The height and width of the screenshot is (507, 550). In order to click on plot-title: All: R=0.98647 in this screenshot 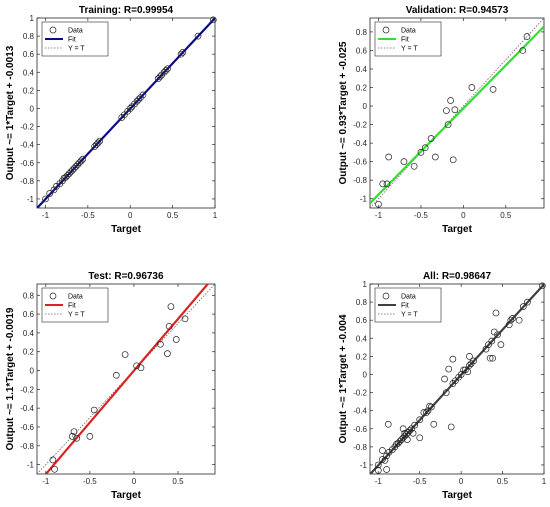, I will do `click(457, 276)`.